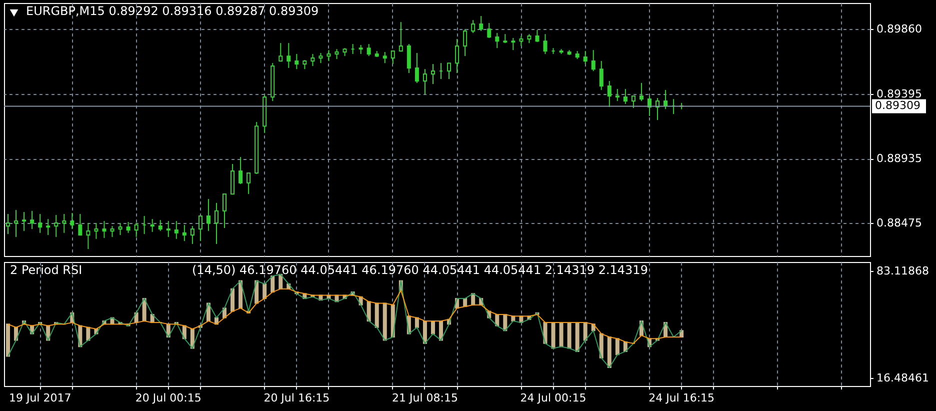 The width and height of the screenshot is (936, 411). Describe the element at coordinates (172, 11) in the screenshot. I see `chart-title: EURGBP,M15 0.89292 0.89316 0.89287 0.89309` at that location.